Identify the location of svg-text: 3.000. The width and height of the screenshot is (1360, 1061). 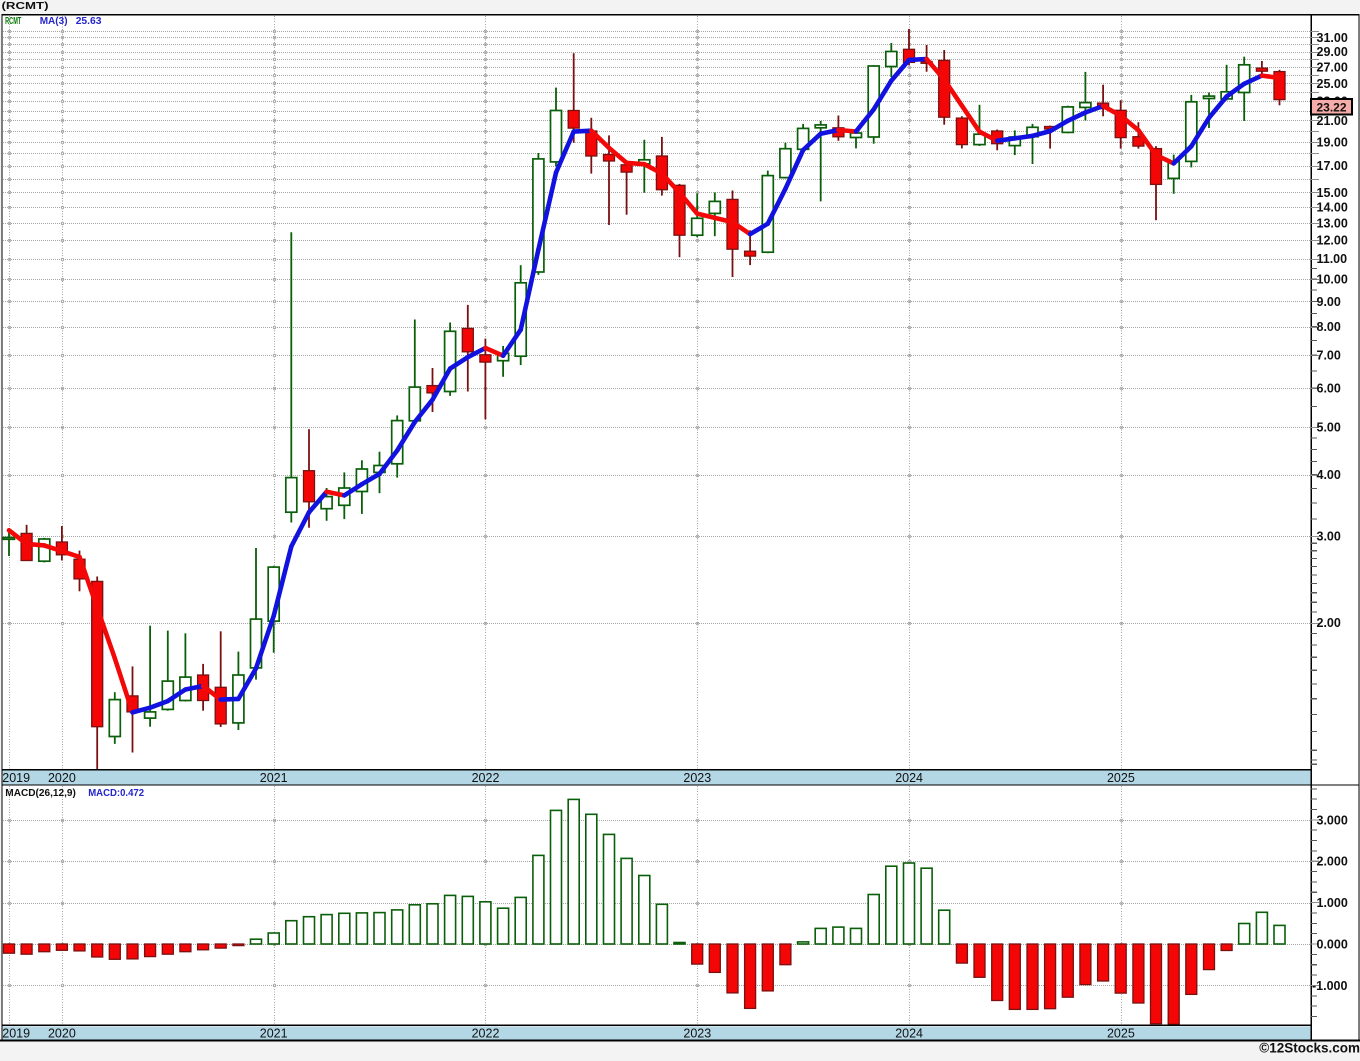
(1332, 820).